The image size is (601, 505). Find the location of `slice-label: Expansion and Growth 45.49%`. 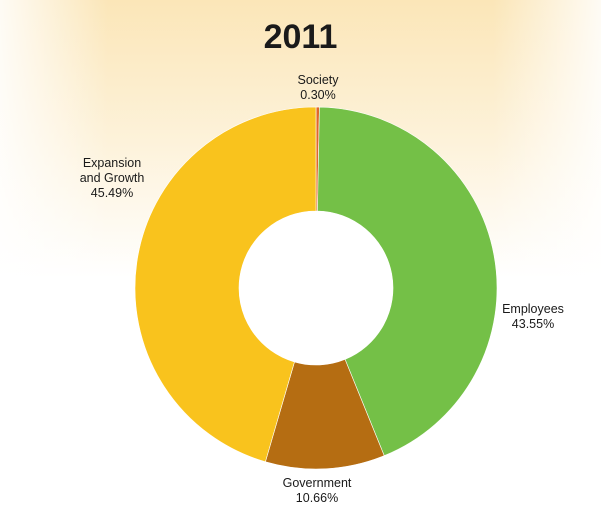

slice-label: Expansion and Growth 45.49% is located at coordinates (112, 178).